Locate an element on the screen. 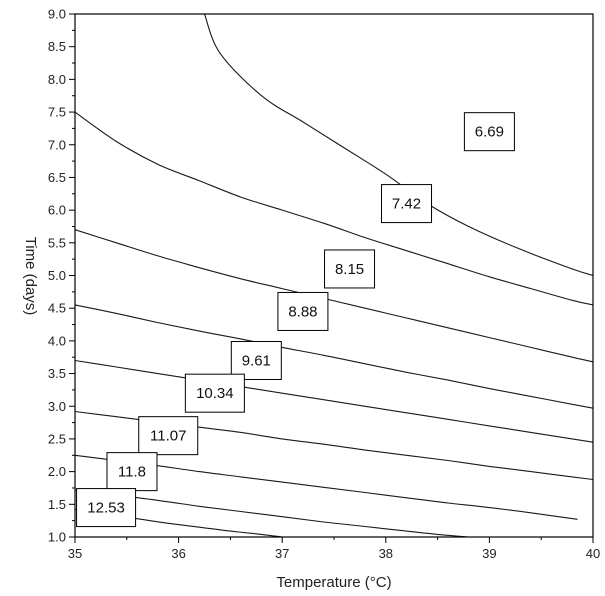  y-tick-label: 1.5 is located at coordinates (57, 504).